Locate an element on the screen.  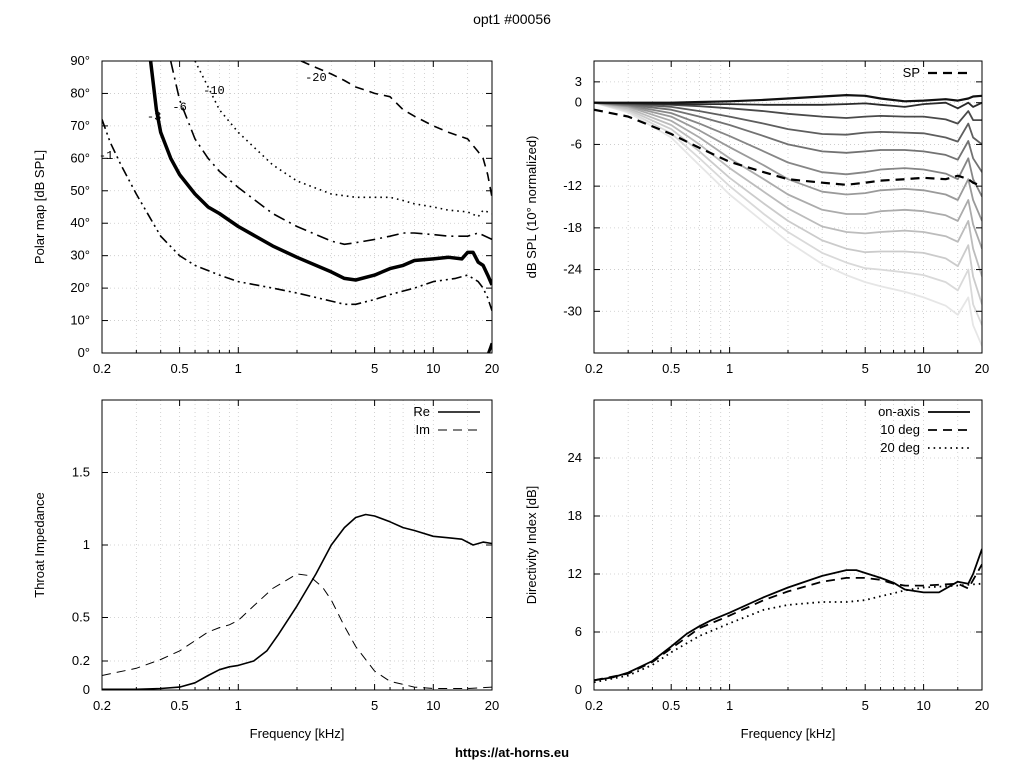
contour-label: -20 is located at coordinates (316, 78).